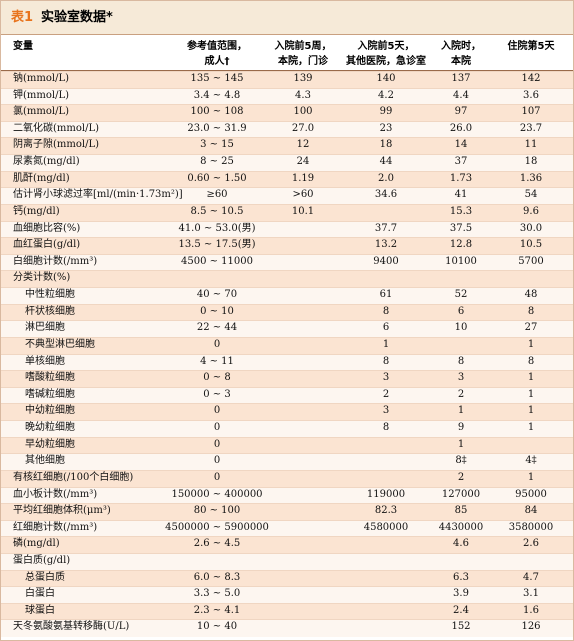  I want to click on cell-value: 24, so click(303, 162).